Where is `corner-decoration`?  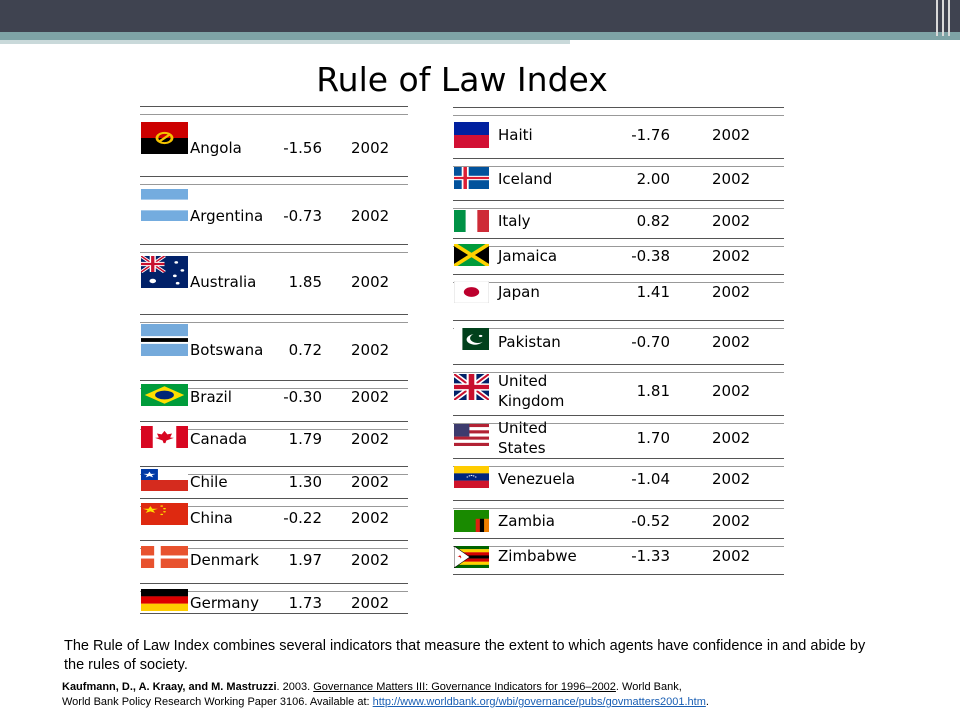 corner-decoration is located at coordinates (945, 18).